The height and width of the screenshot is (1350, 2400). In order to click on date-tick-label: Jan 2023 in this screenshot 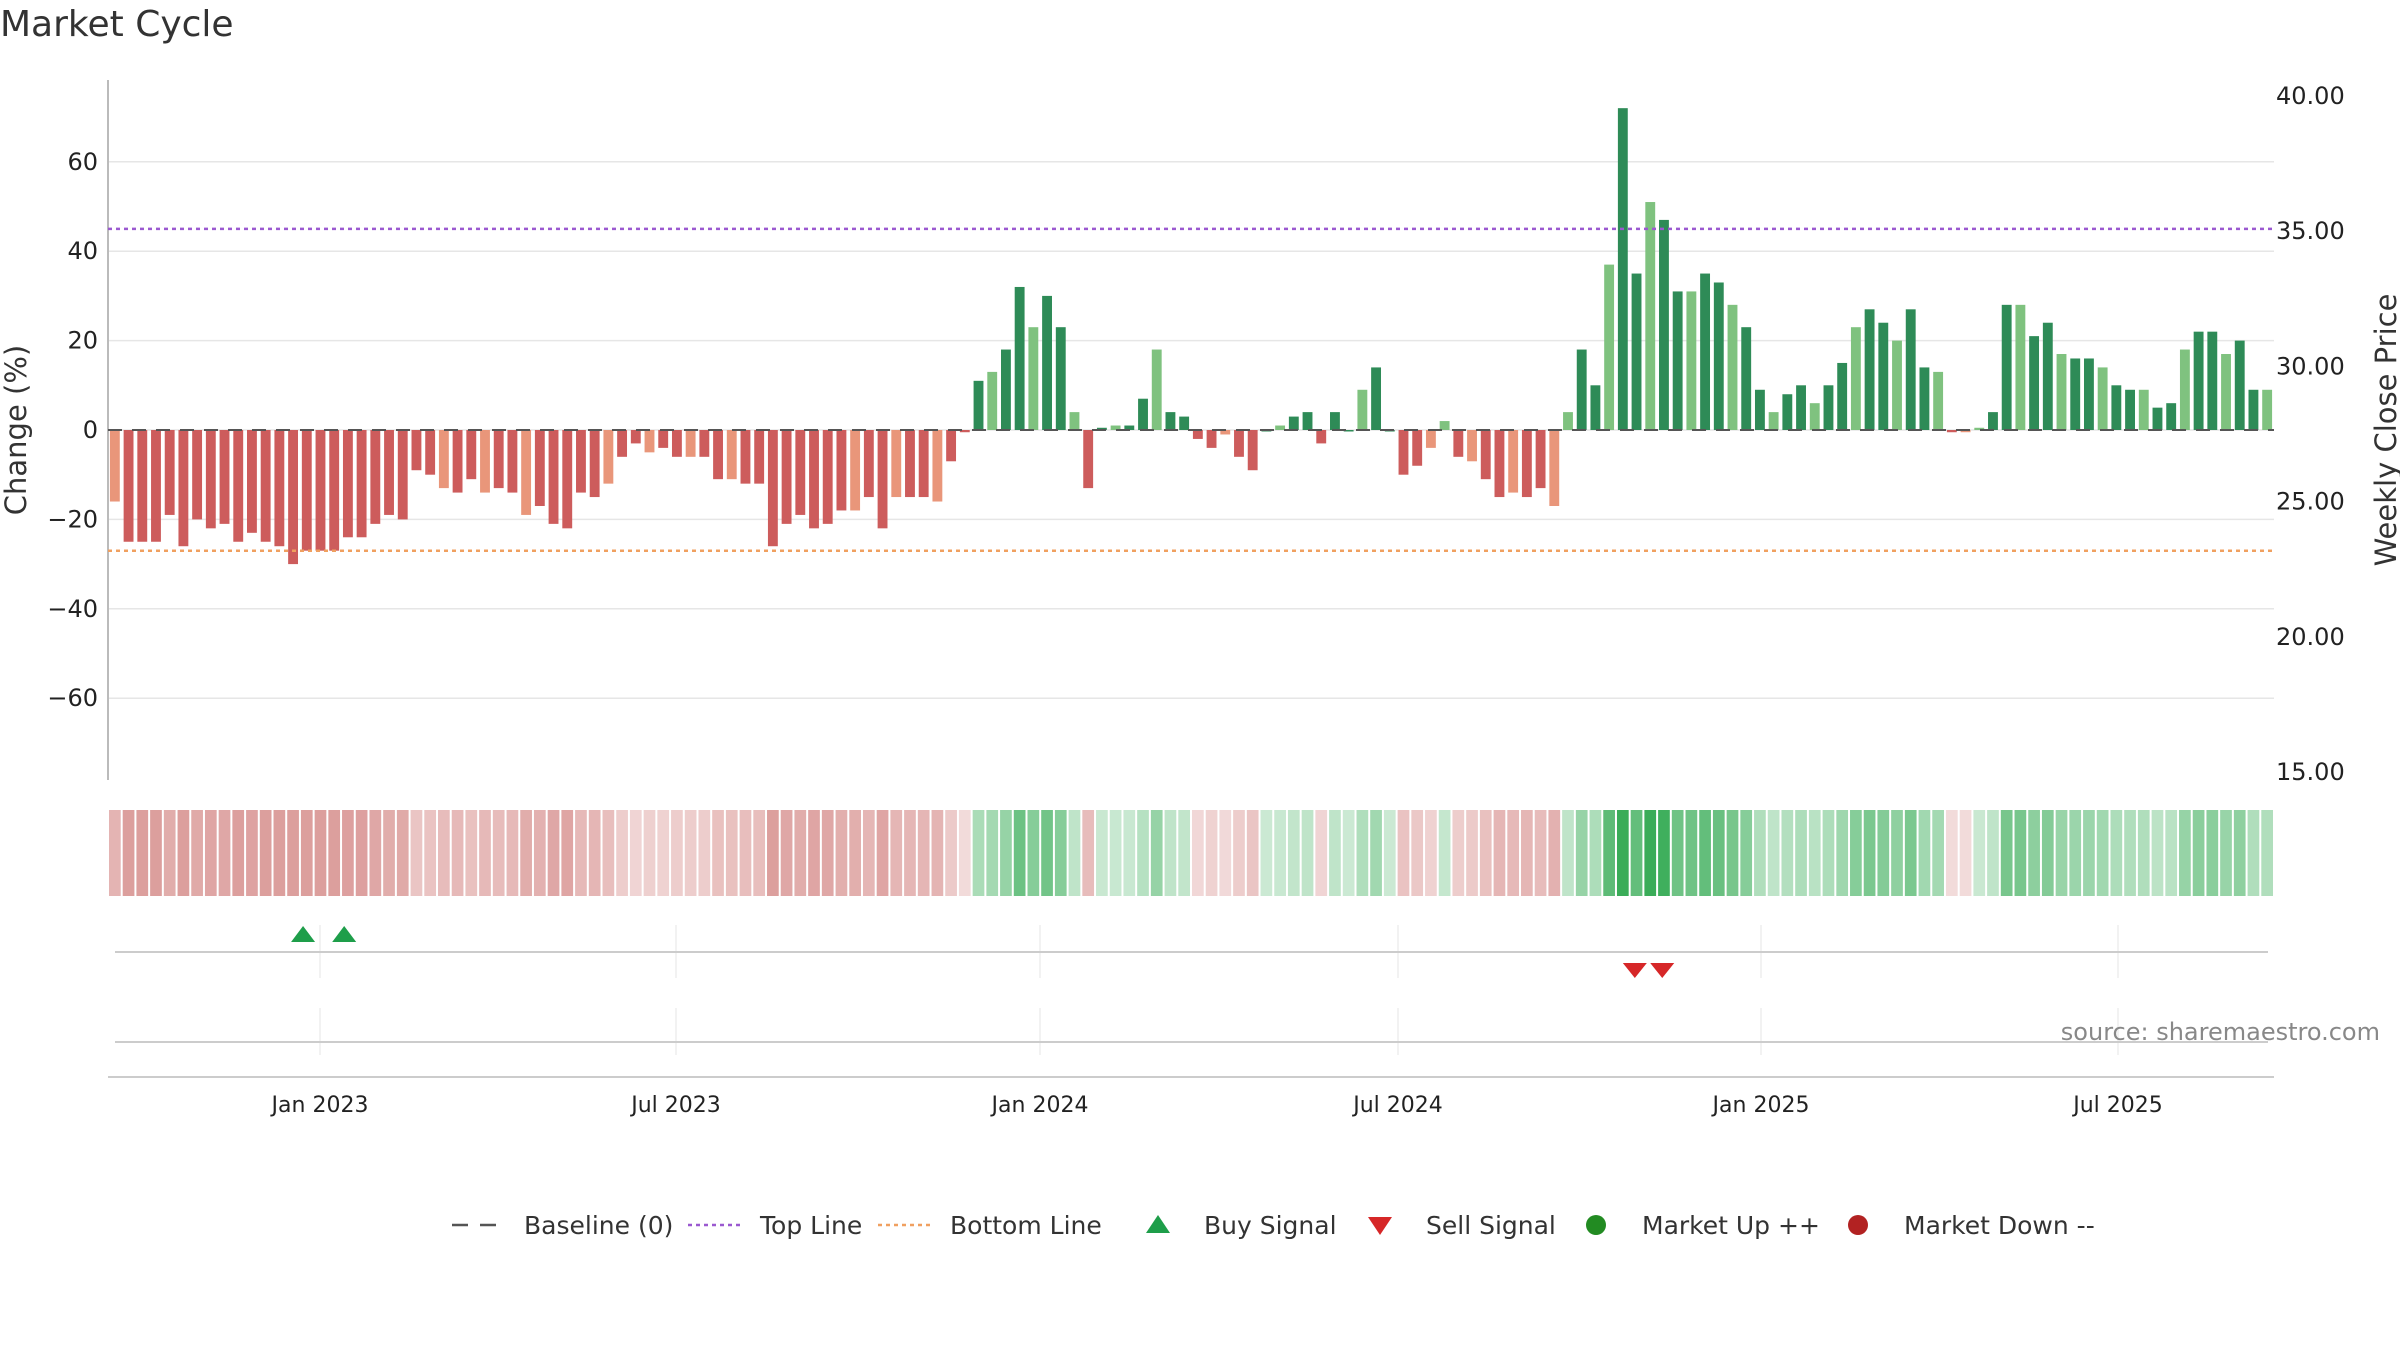, I will do `click(319, 1105)`.